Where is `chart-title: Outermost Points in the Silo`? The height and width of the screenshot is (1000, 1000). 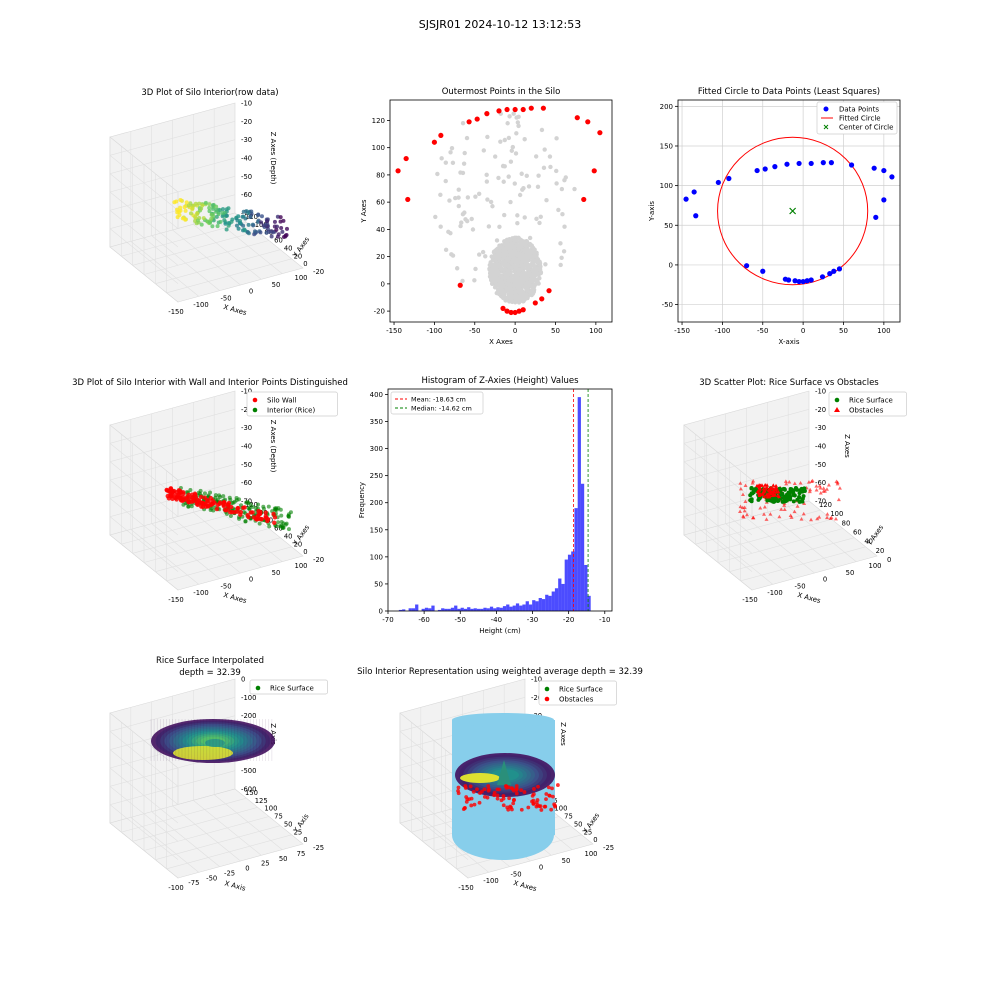 chart-title: Outermost Points in the Silo is located at coordinates (501, 92).